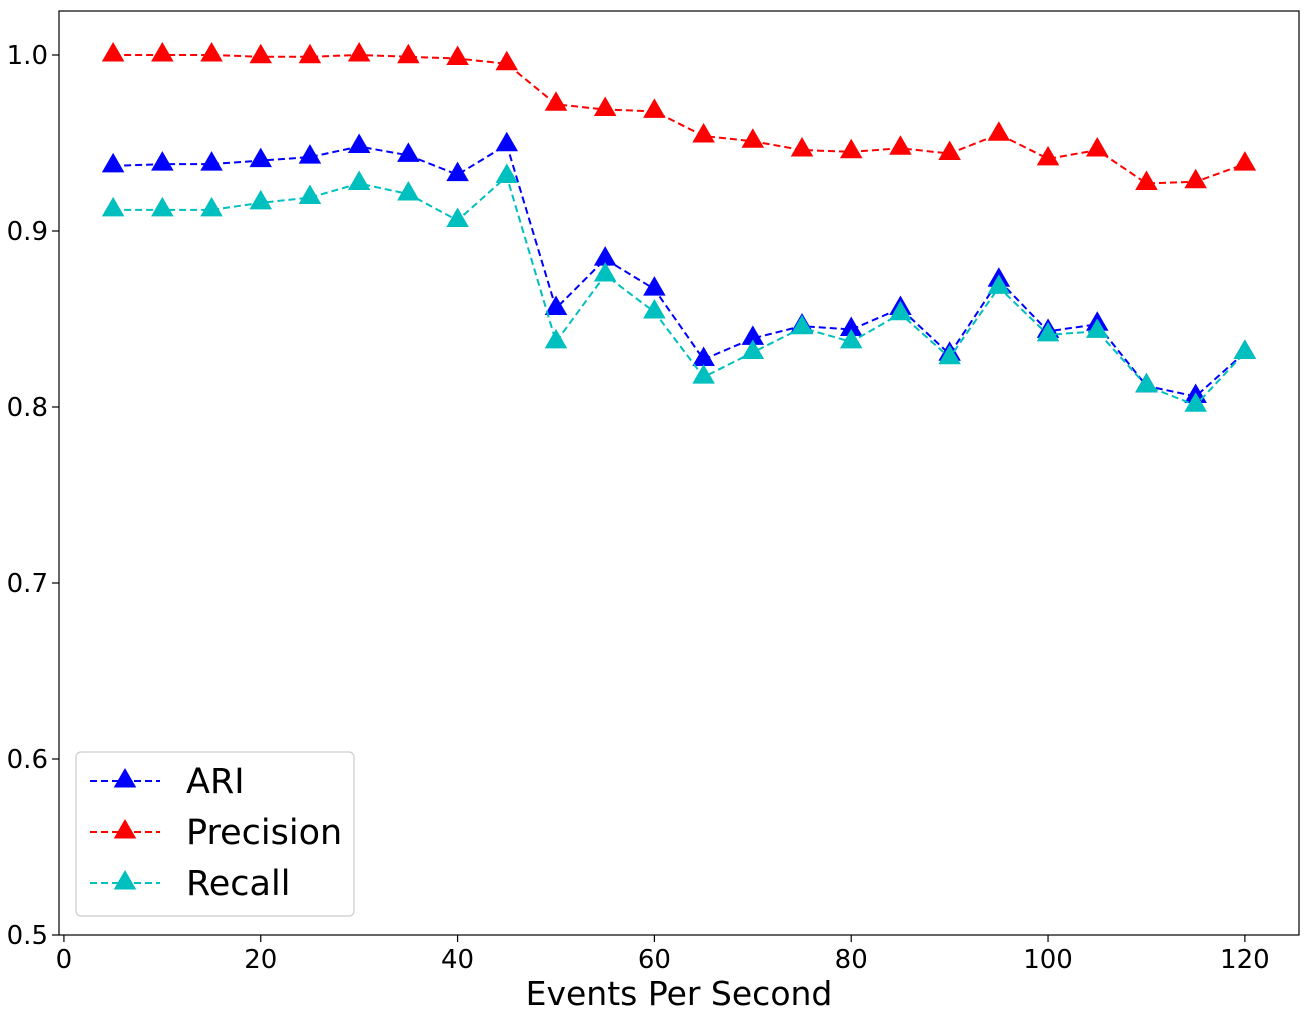 Image resolution: width=1310 pixels, height=1013 pixels. Describe the element at coordinates (27, 56) in the screenshot. I see `y-tick-label: 1.0` at that location.